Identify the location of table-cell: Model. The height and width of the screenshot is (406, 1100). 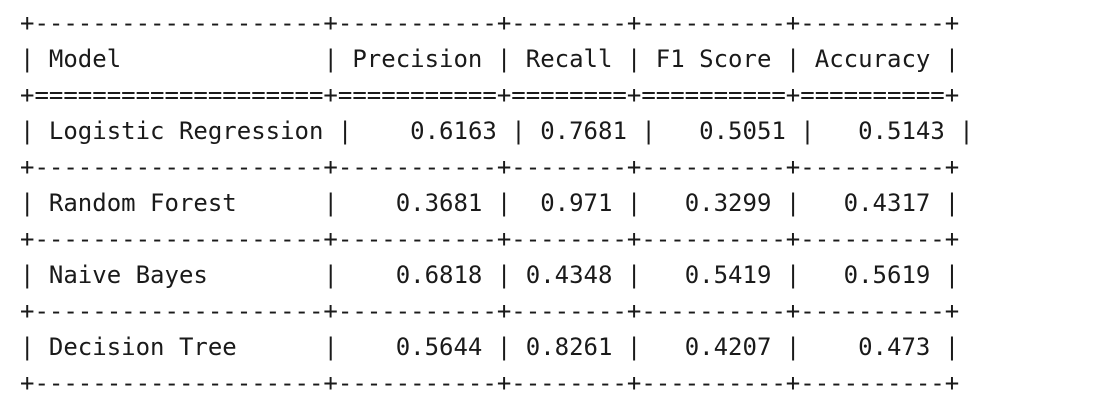
(179, 59).